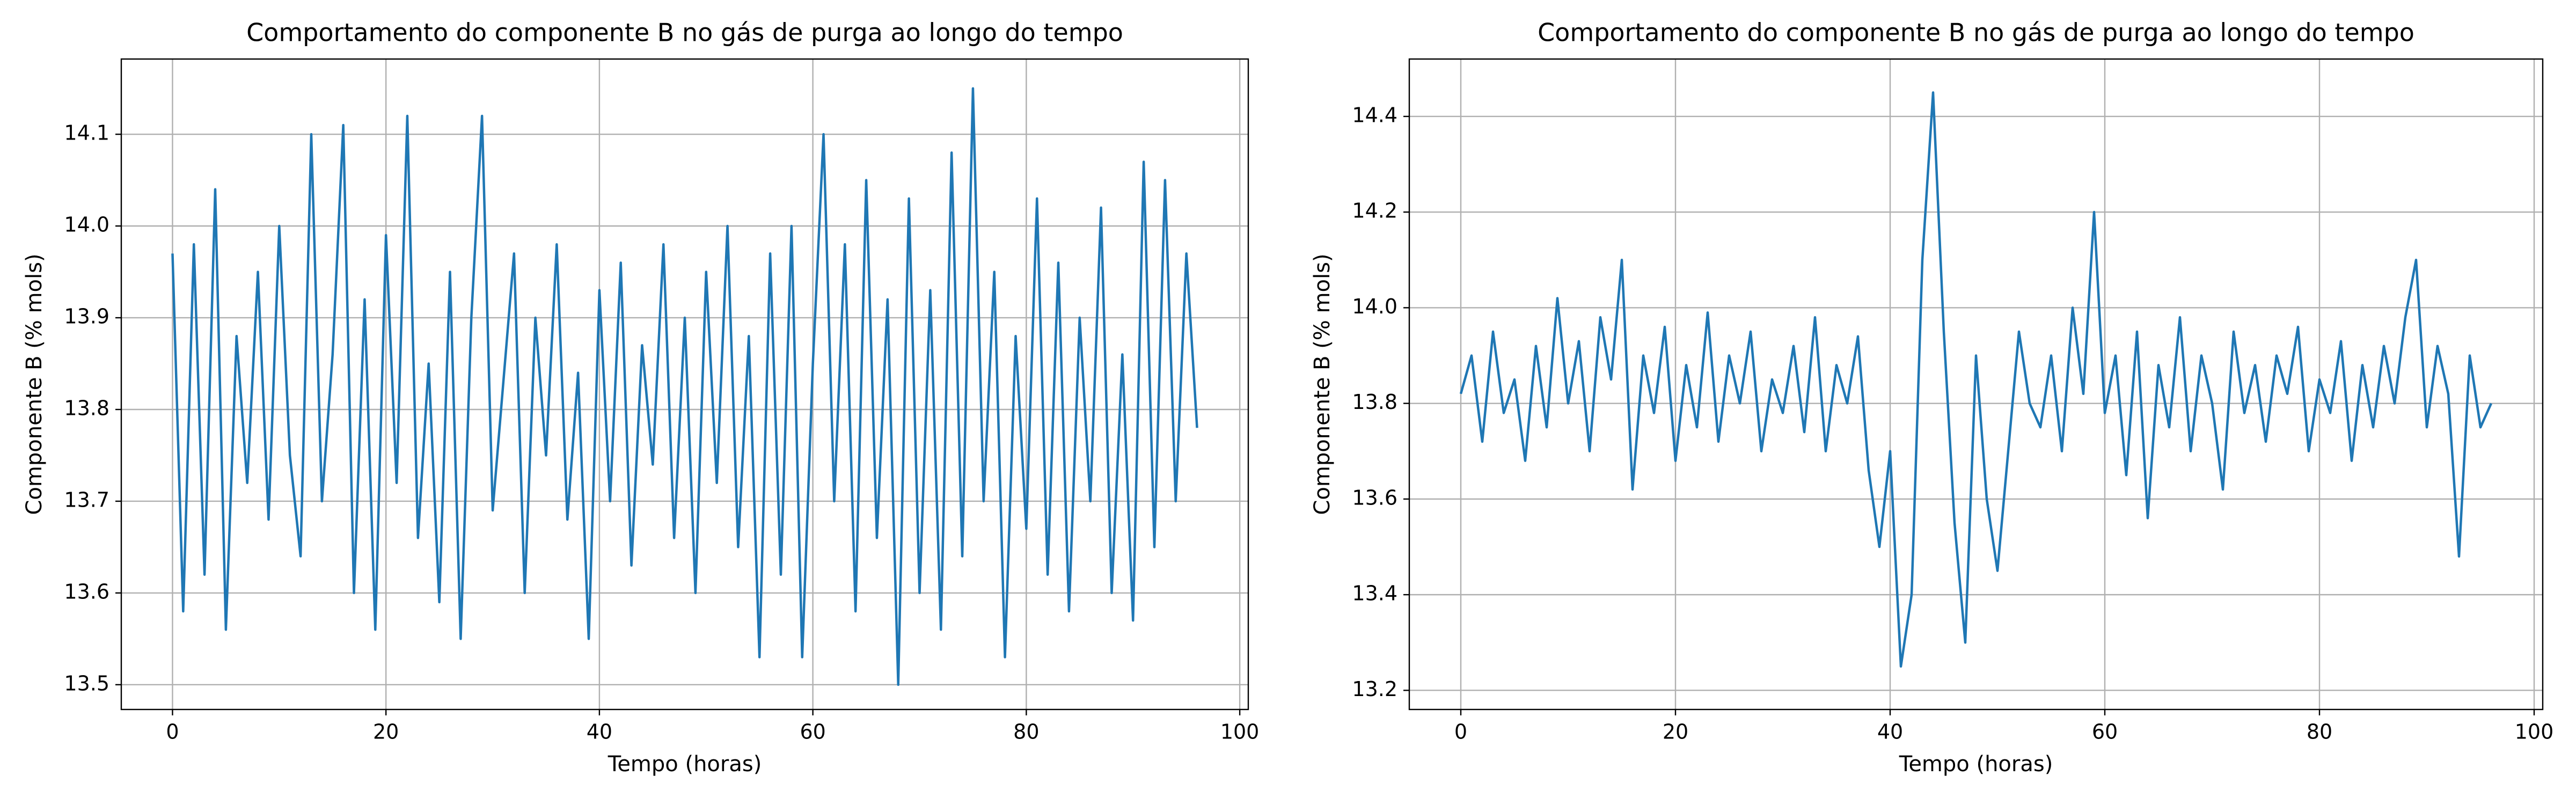  Describe the element at coordinates (1374, 211) in the screenshot. I see `y-tick-label: 14.2` at that location.